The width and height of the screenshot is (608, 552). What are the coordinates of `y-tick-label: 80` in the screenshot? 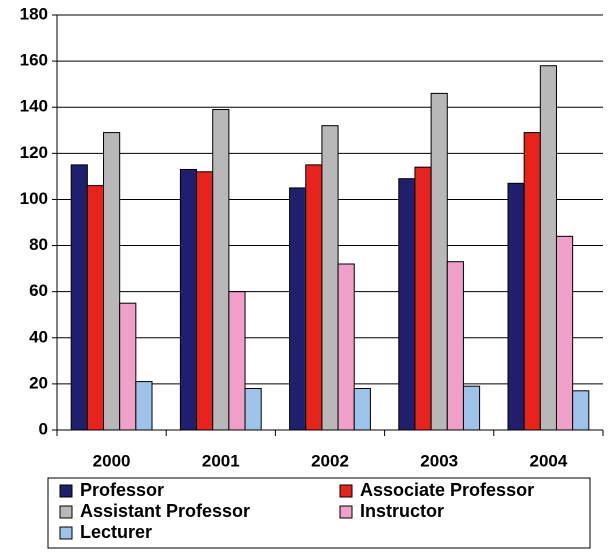 It's located at (38, 244).